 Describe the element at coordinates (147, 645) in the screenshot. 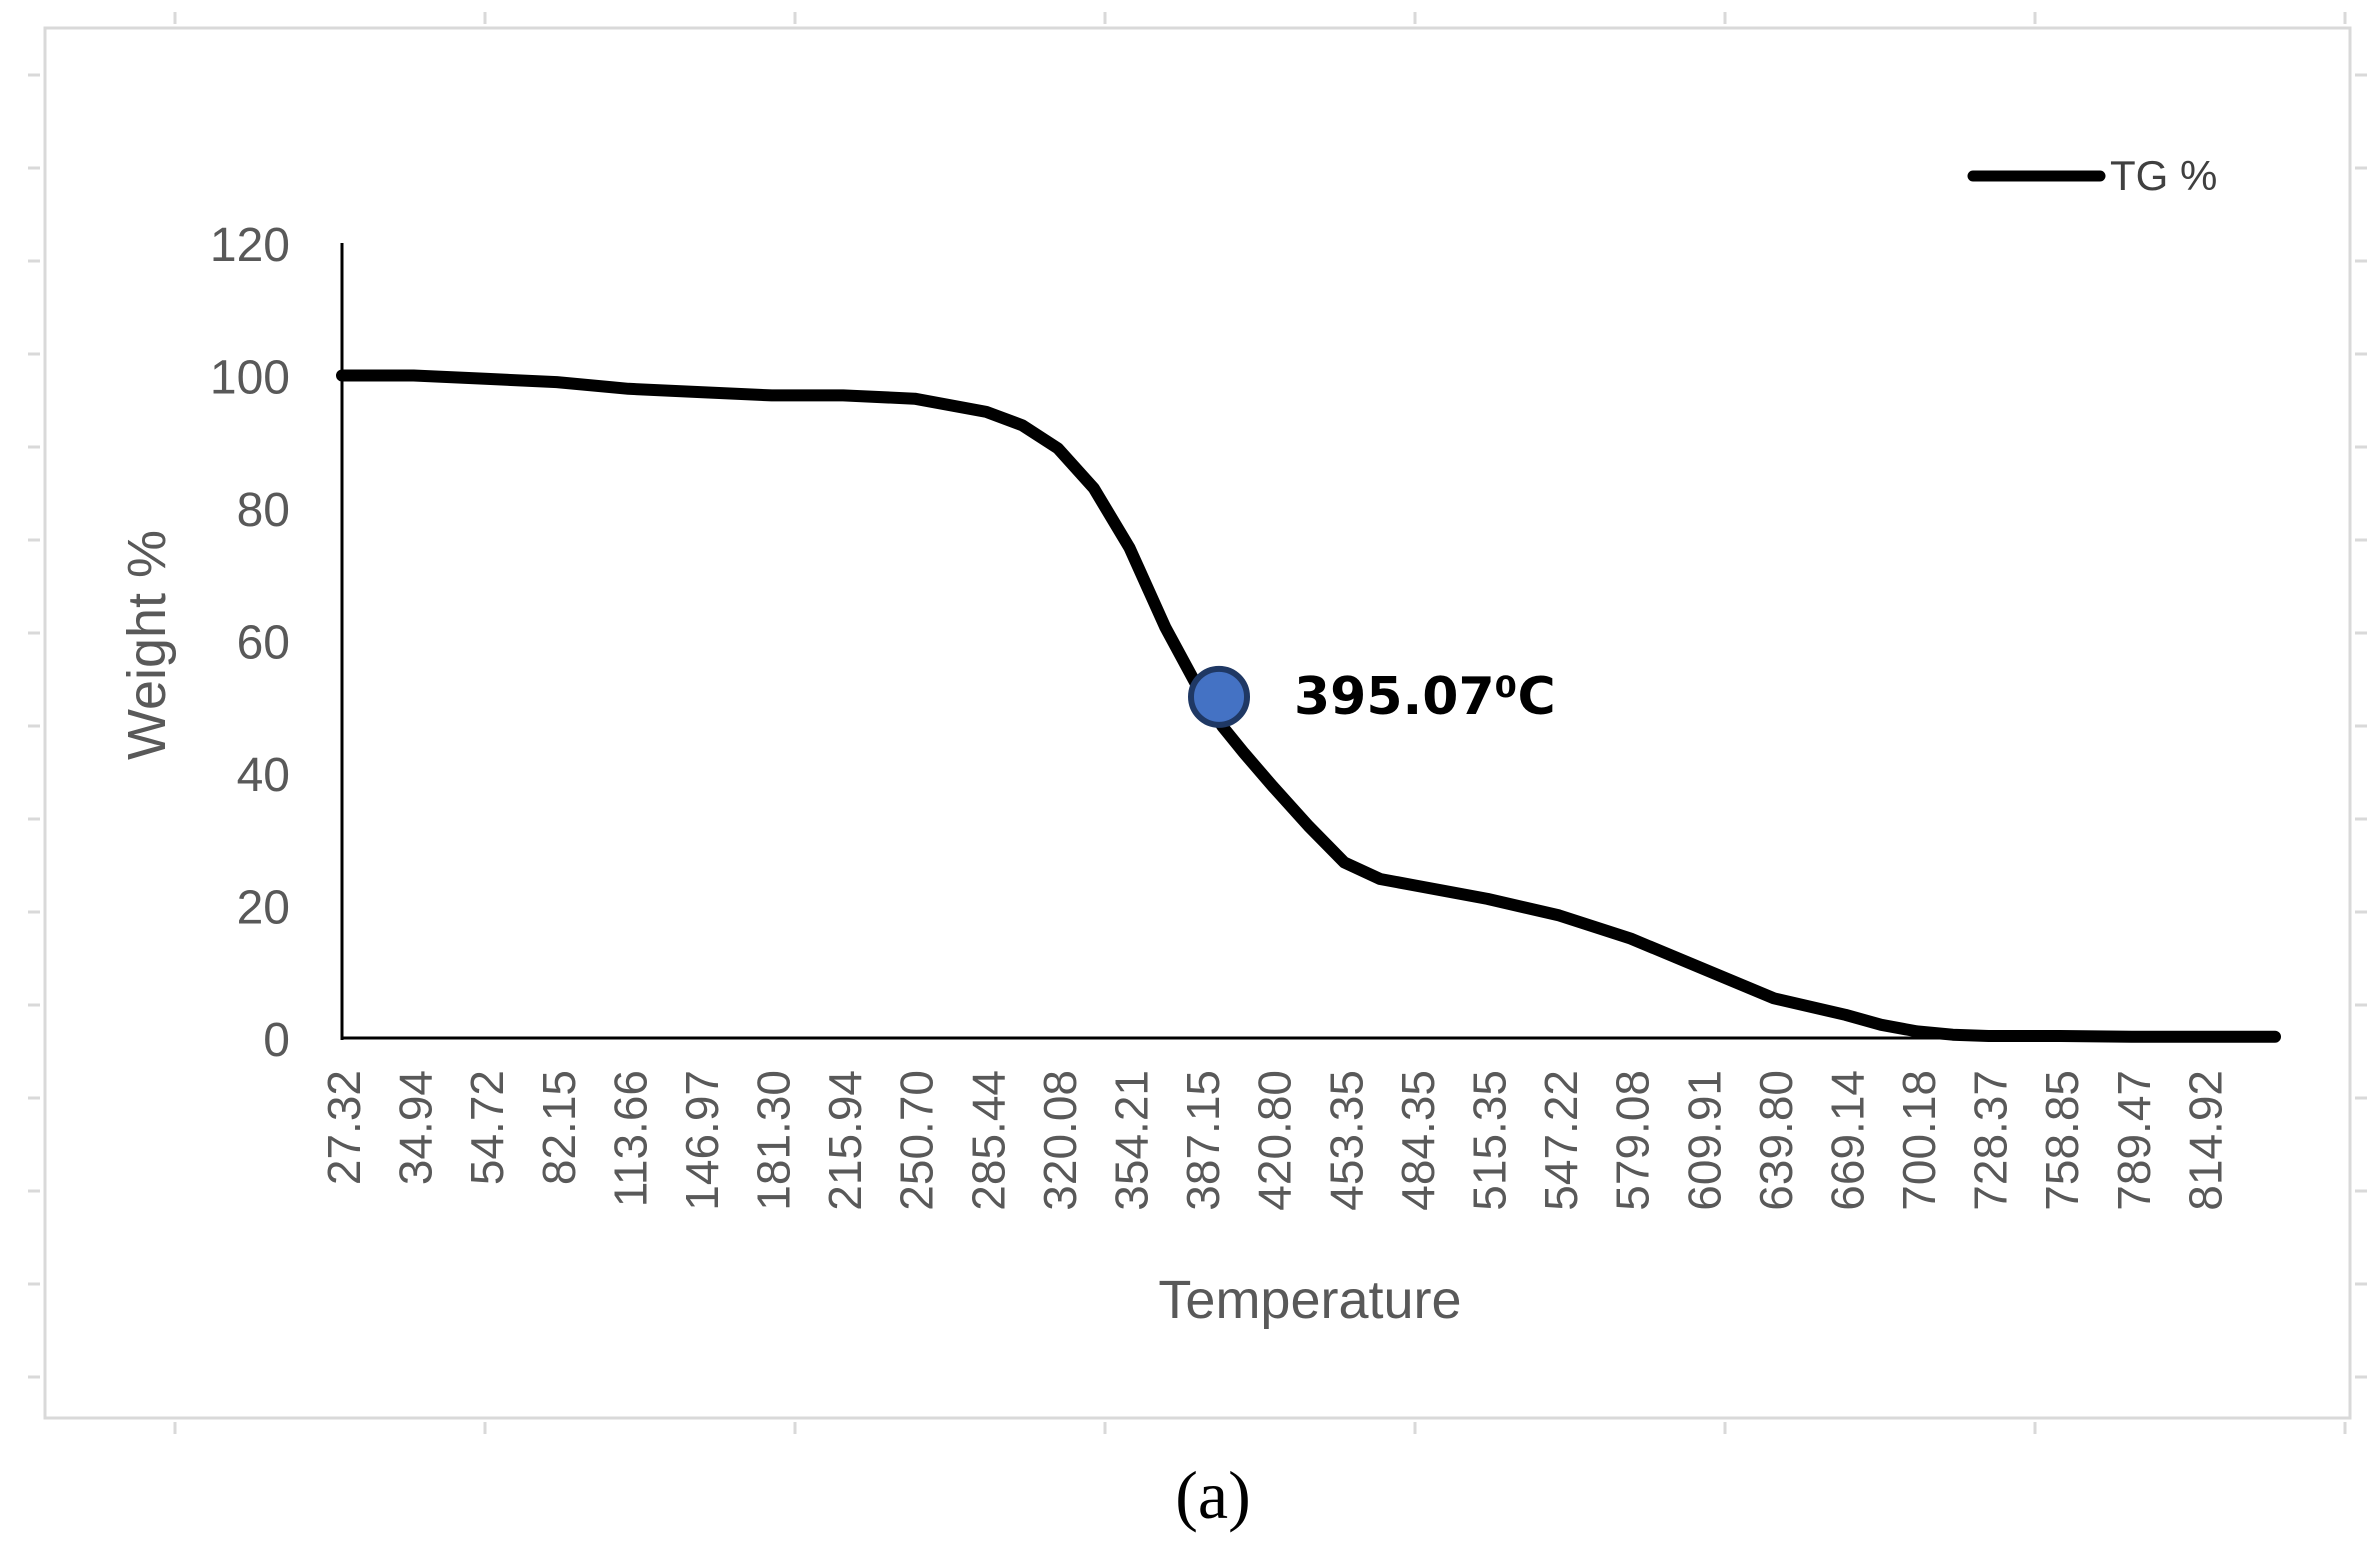

I see `y-axis-title: Weight %` at that location.